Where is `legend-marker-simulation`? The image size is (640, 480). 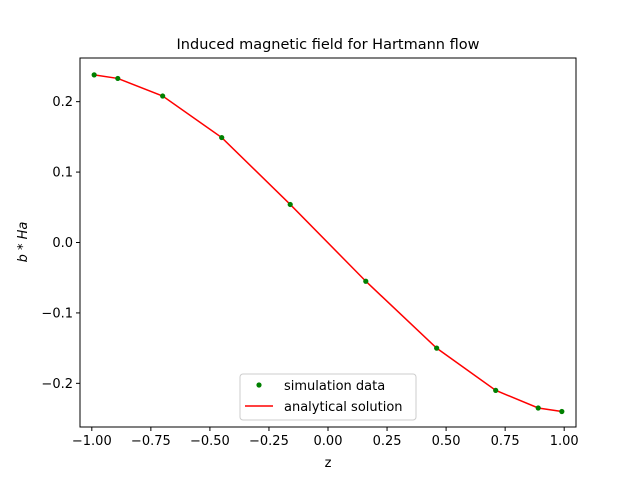 legend-marker-simulation is located at coordinates (259, 385).